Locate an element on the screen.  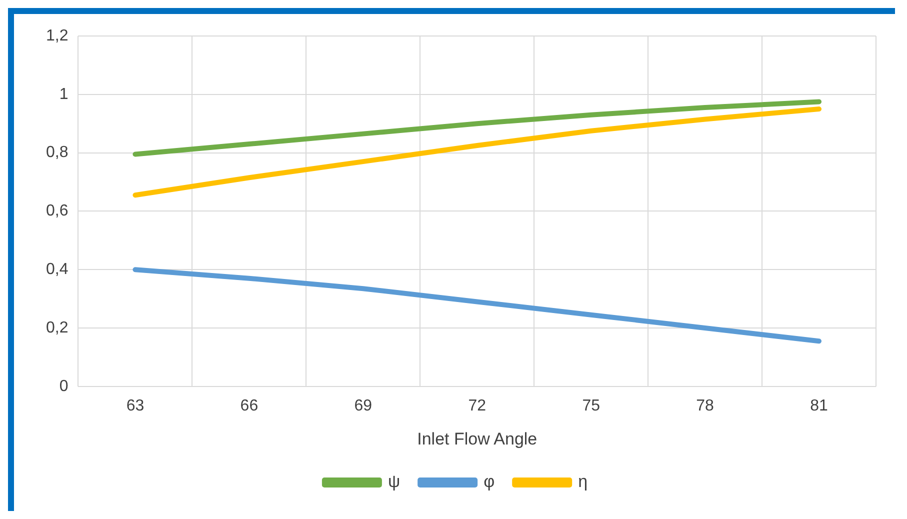
y-tick-label: 0 is located at coordinates (63, 386).